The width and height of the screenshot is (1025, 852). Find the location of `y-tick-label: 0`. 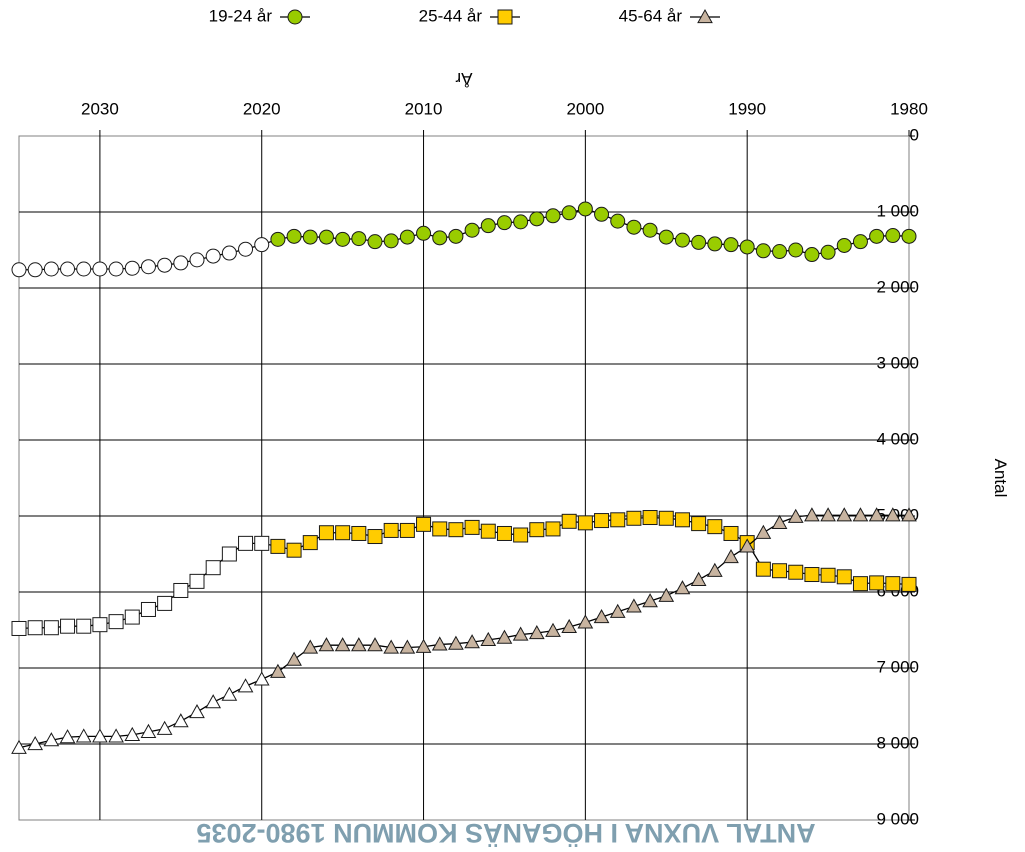

y-tick-label: 0 is located at coordinates (914, 134).